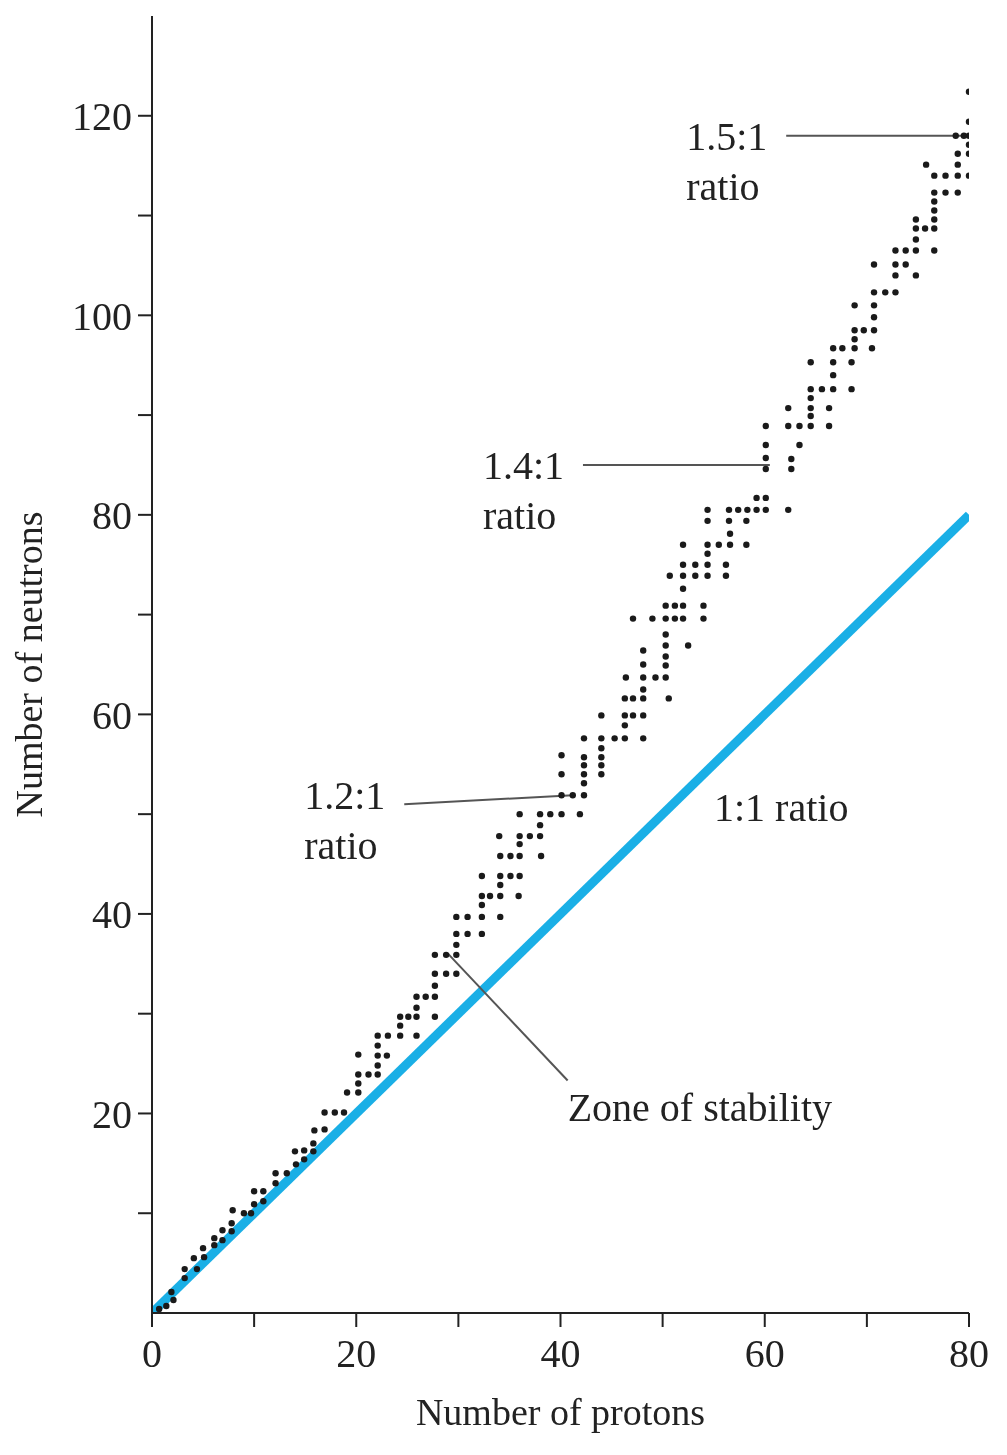 The height and width of the screenshot is (1455, 1007). I want to click on x-tick-label: 40, so click(560, 1353).